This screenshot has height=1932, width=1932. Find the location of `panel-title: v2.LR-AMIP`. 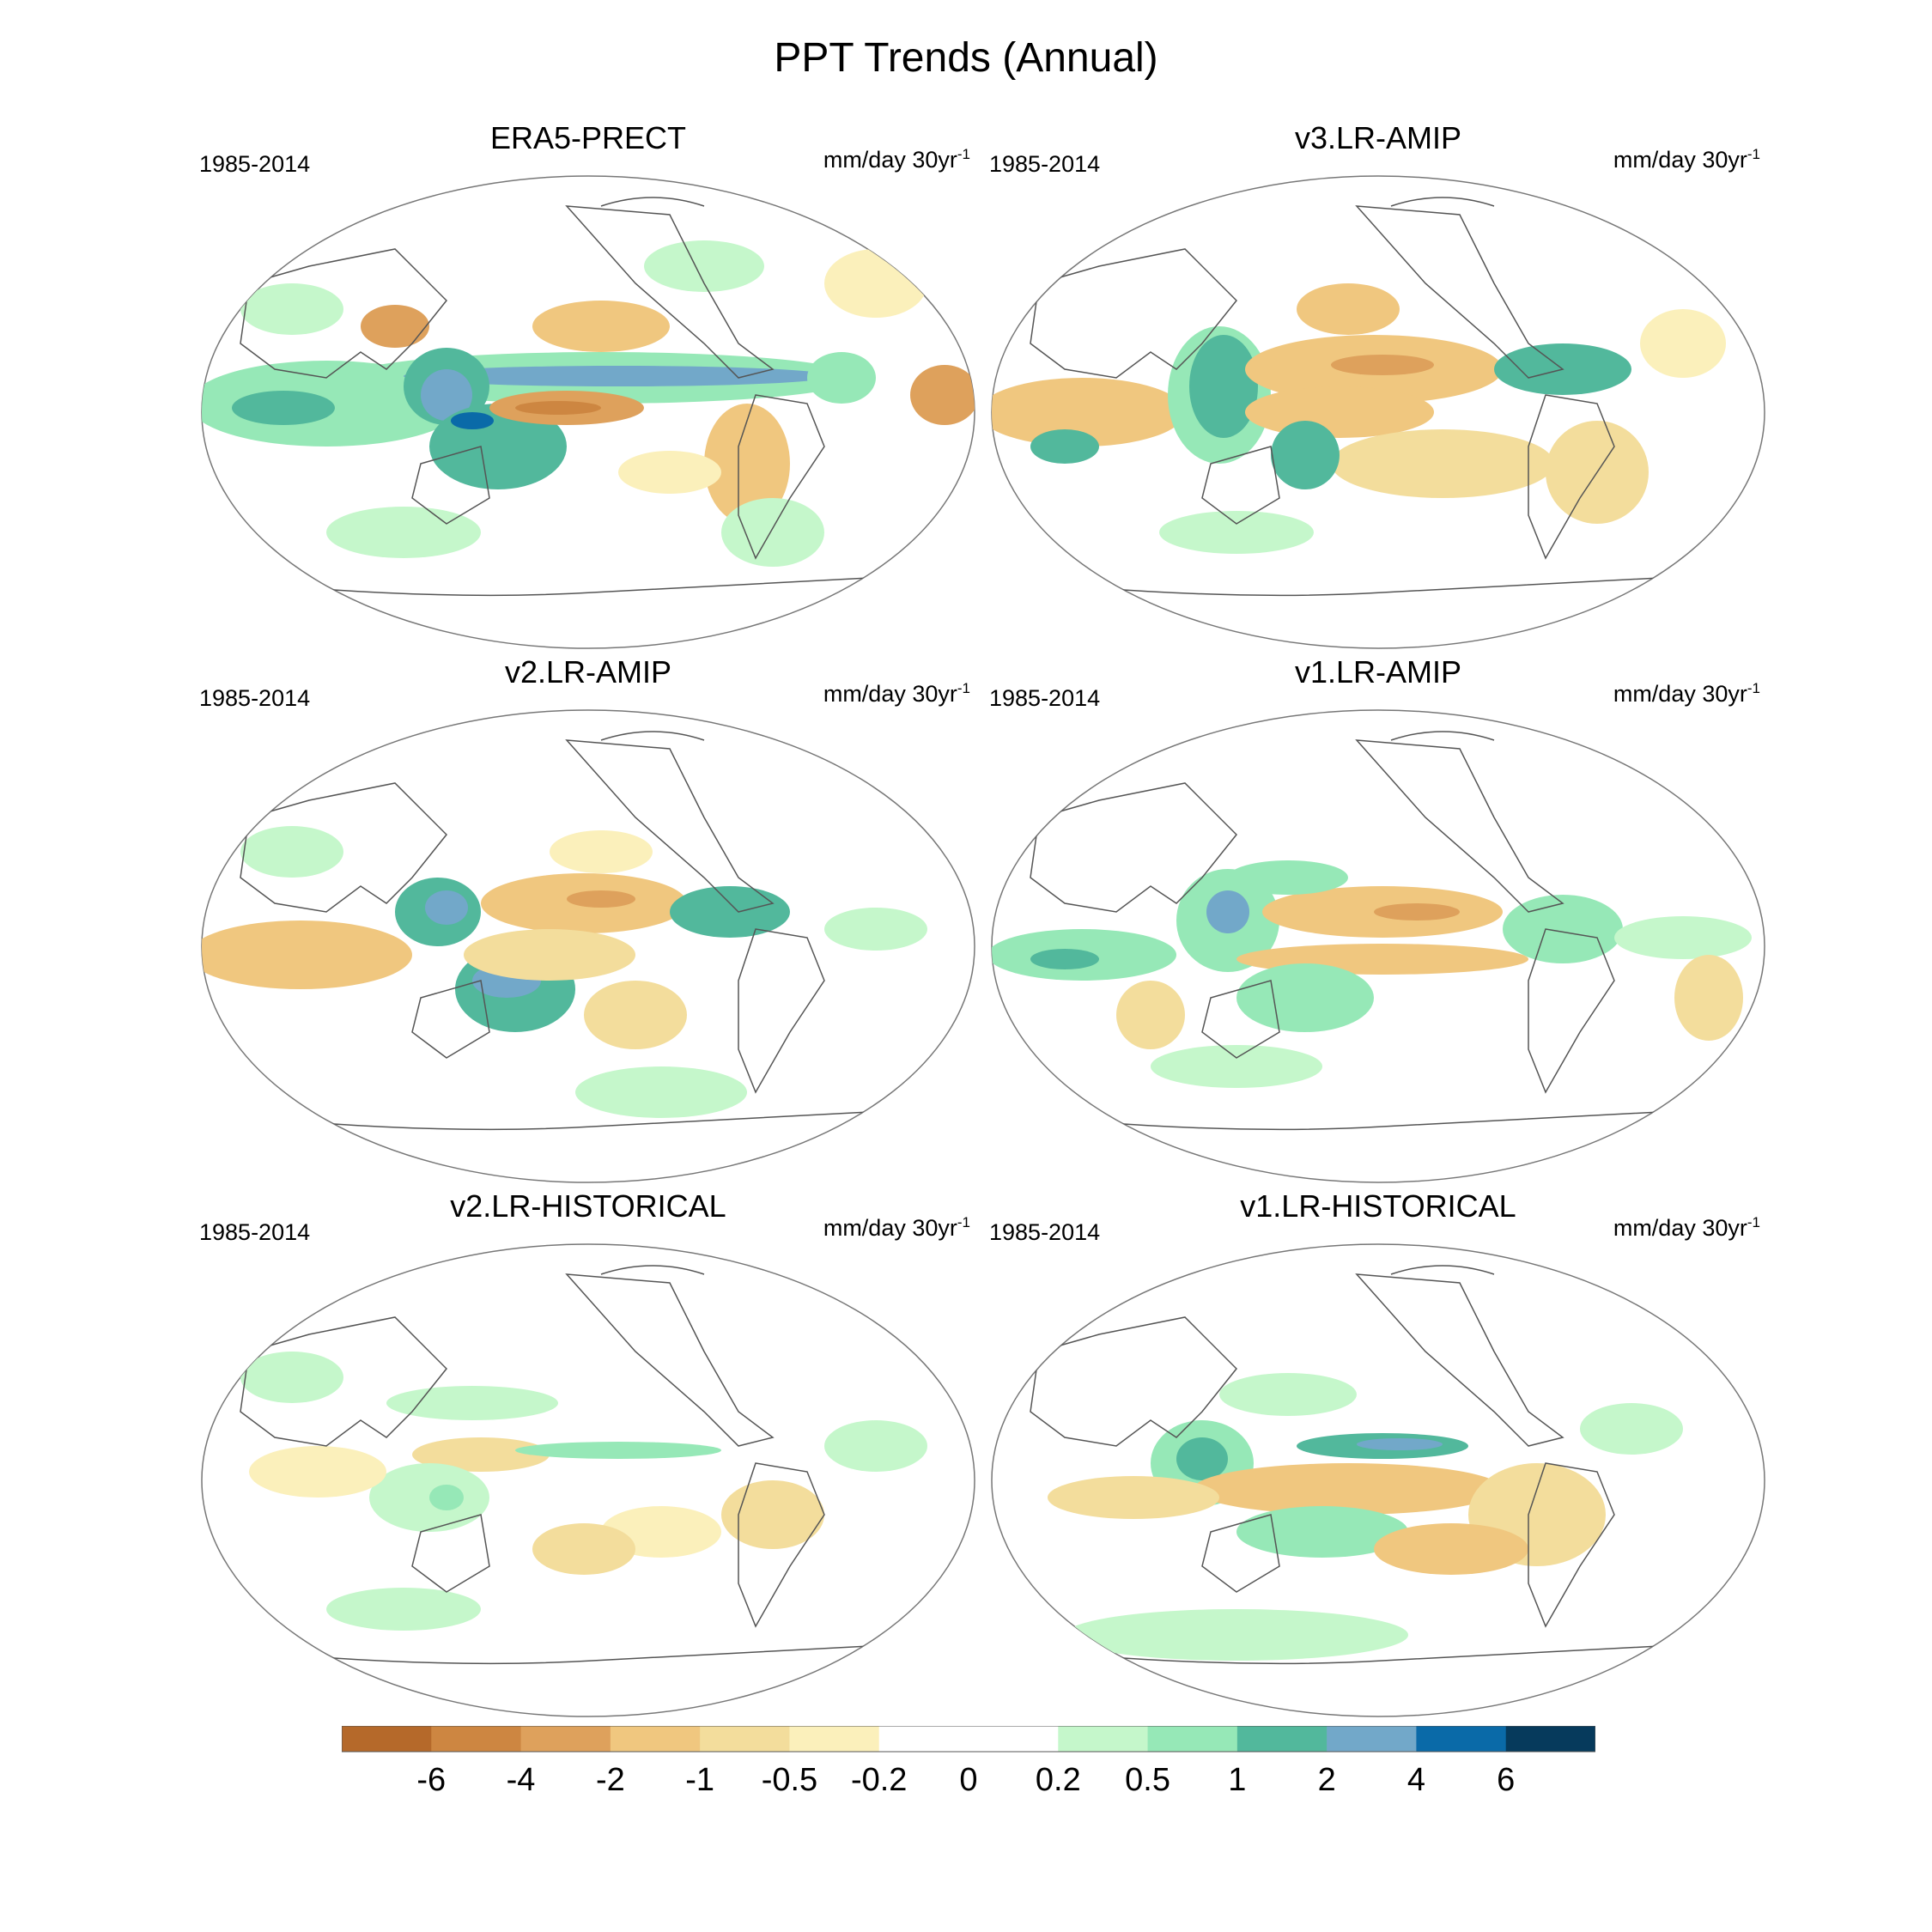

panel-title: v2.LR-AMIP is located at coordinates (588, 672).